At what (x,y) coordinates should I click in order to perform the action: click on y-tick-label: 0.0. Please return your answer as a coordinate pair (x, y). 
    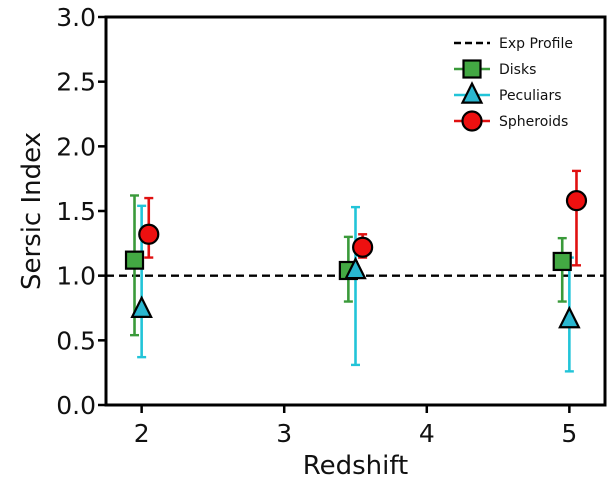
    Looking at the image, I should click on (76, 405).